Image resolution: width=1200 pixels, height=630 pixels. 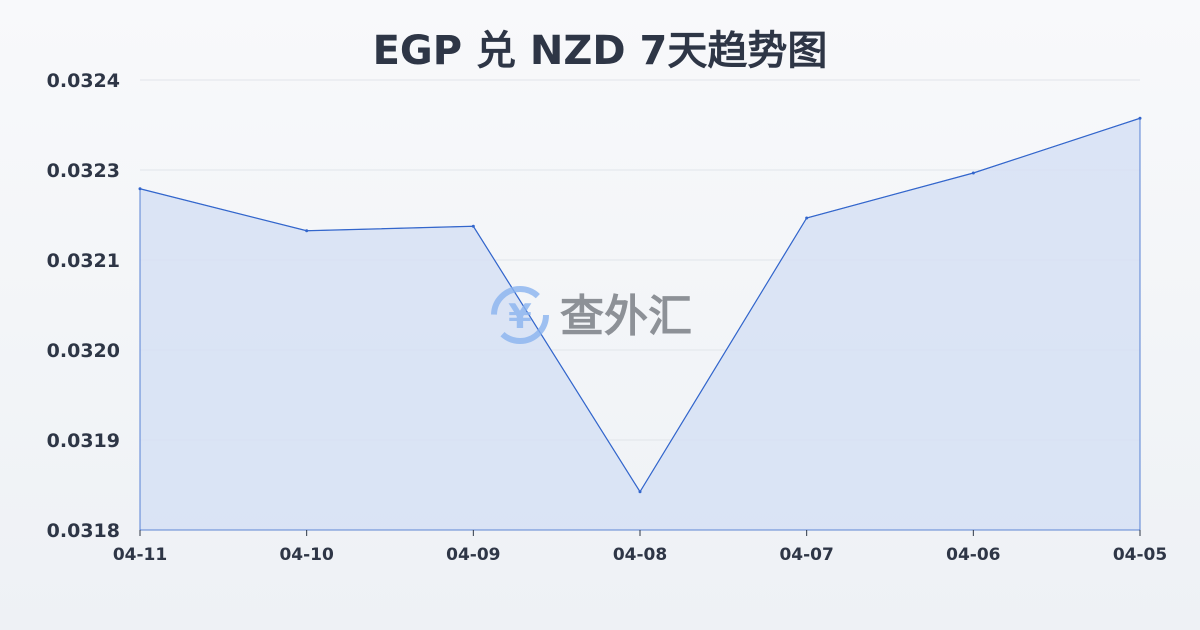 I want to click on y-tick-label: 0.0323, so click(x=83, y=171).